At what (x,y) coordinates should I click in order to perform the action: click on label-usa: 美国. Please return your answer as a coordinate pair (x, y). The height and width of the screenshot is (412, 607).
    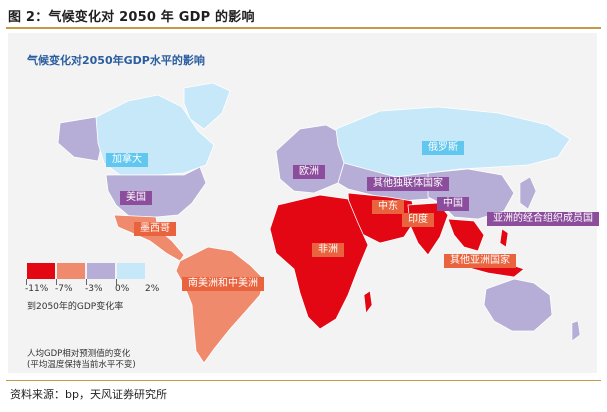
    Looking at the image, I should click on (136, 198).